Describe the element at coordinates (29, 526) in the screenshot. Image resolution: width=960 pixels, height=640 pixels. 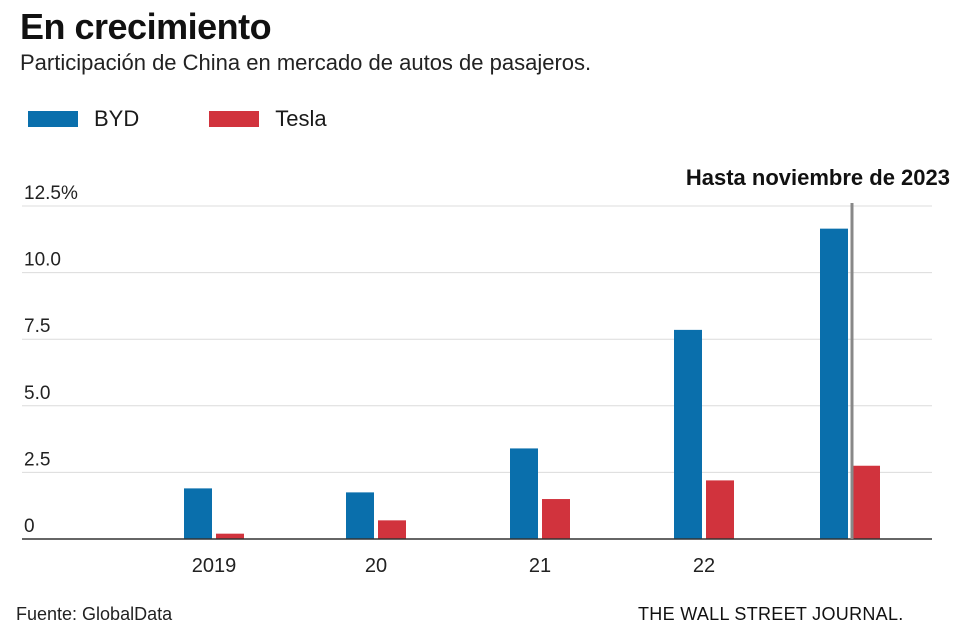
I see `y-tick-label: 0` at that location.